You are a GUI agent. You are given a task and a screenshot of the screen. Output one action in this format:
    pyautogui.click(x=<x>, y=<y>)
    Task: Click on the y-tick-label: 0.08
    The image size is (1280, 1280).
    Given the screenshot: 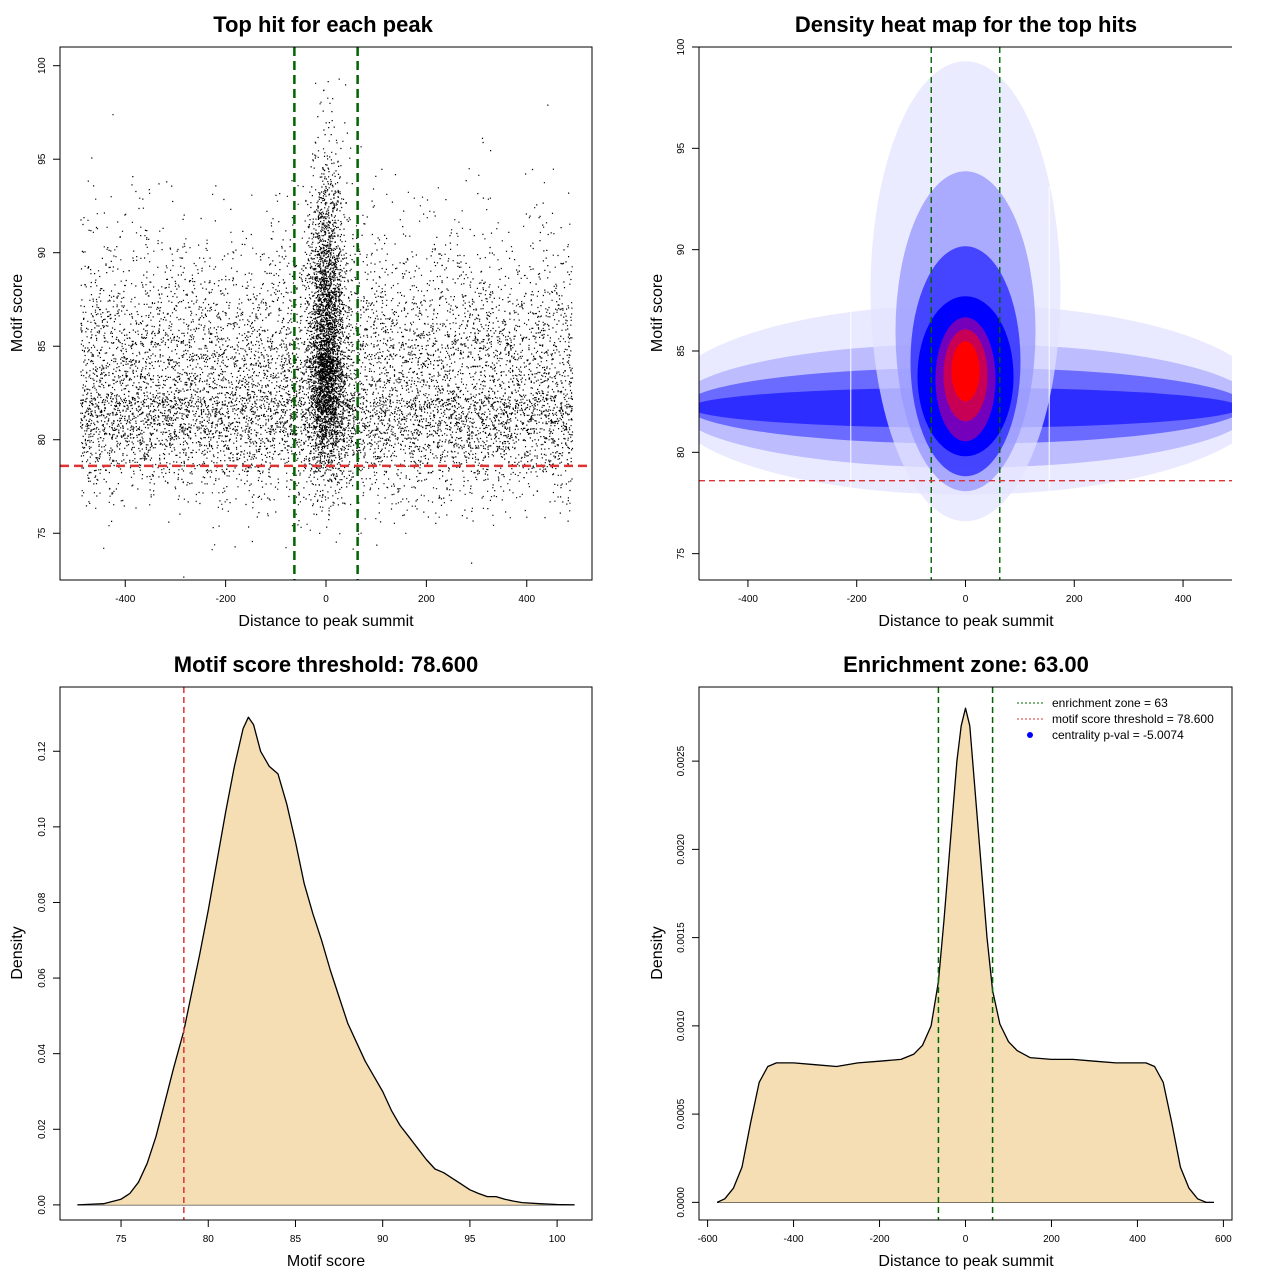 What is the action you would take?
    pyautogui.click(x=42, y=902)
    